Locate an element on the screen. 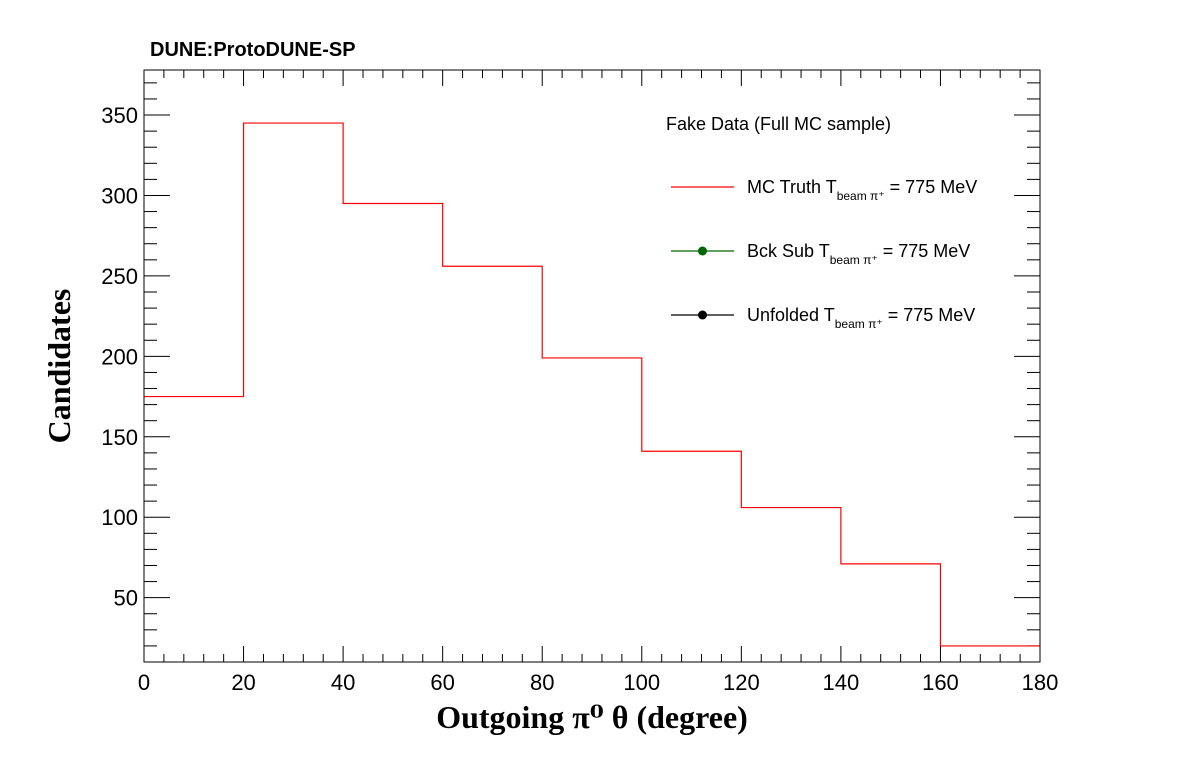  legend-entry: MC Truth Tbeam π⁺ = 775 MeV is located at coordinates (824, 190).